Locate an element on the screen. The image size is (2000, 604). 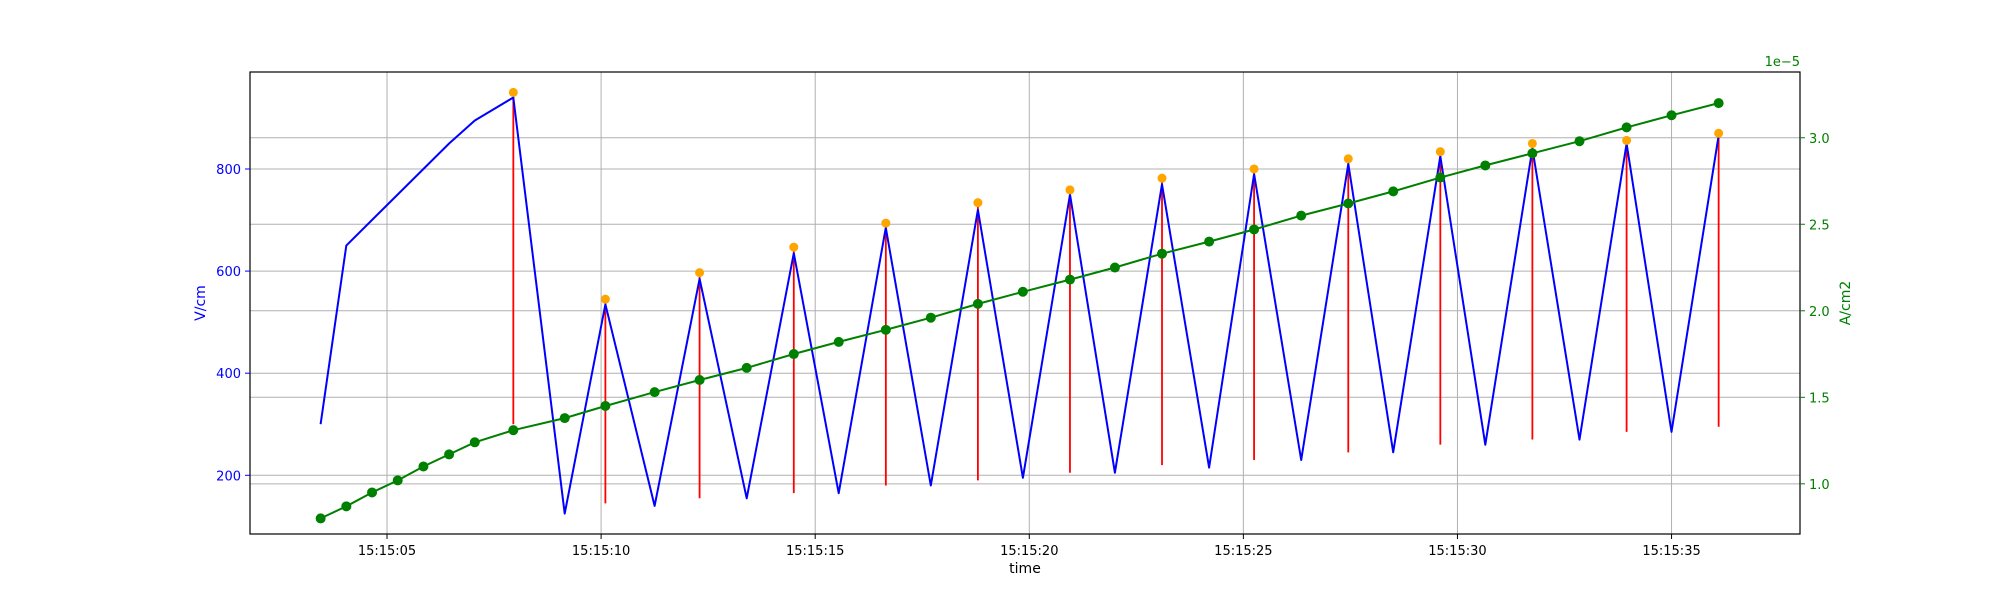
x-axis-label: time is located at coordinates (1025, 569).